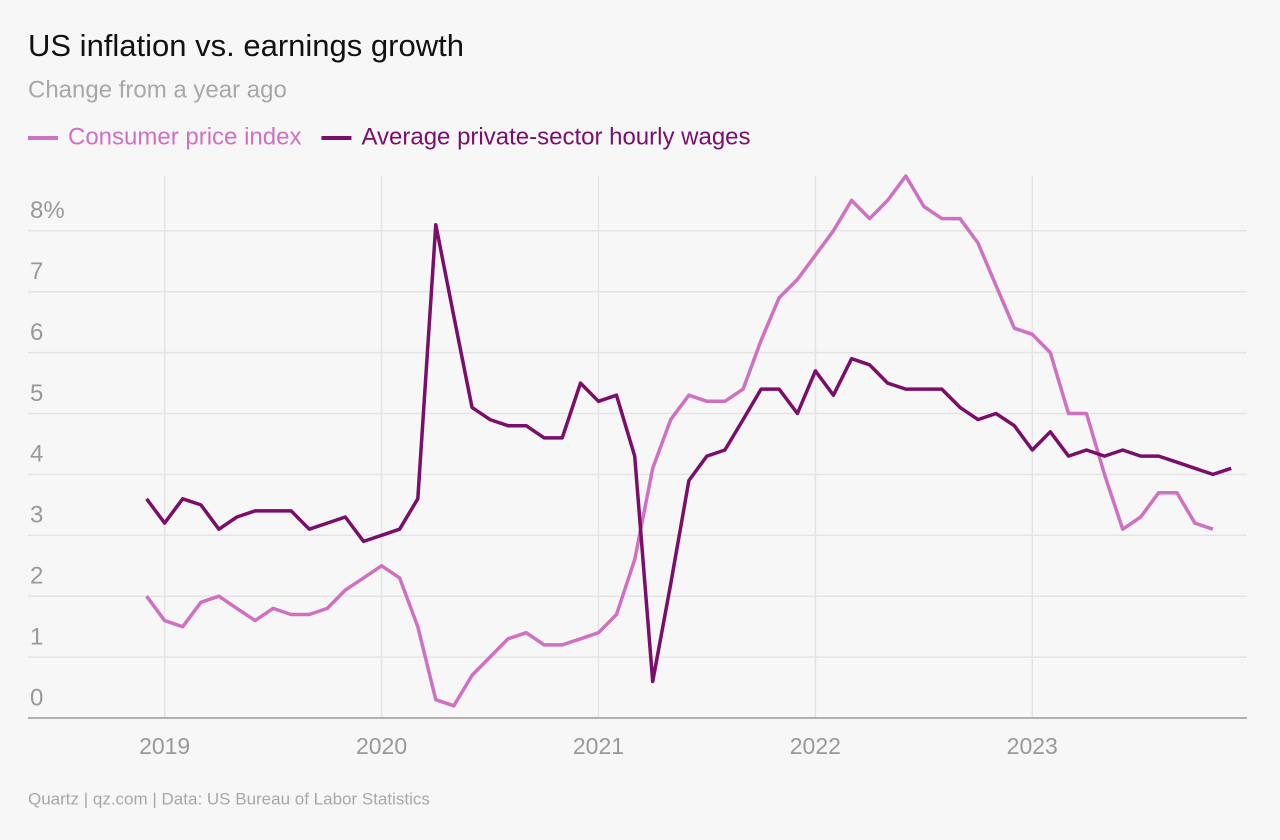 This screenshot has width=1280, height=840. I want to click on x-tick-label: 2019, so click(164, 746).